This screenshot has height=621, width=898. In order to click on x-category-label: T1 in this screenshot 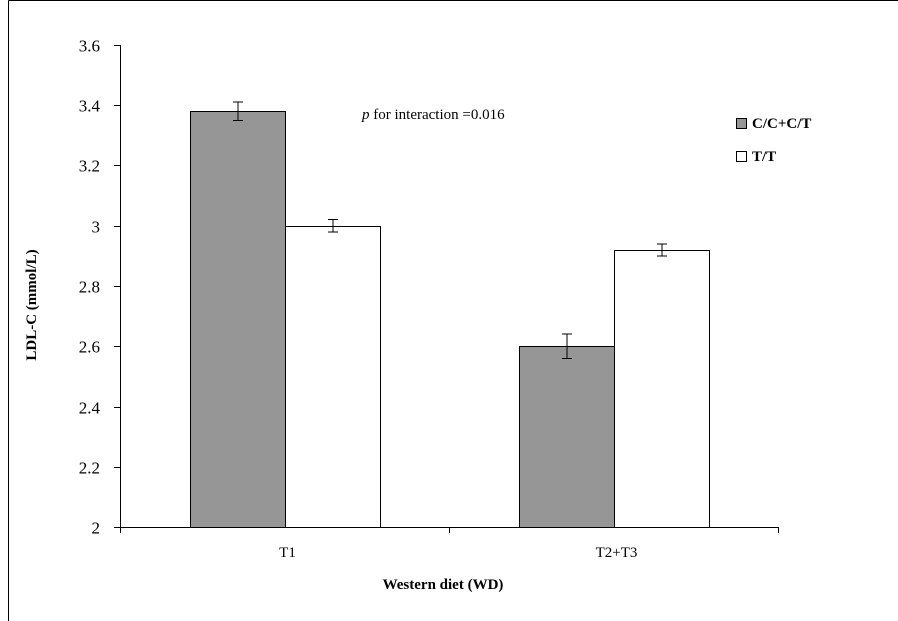, I will do `click(287, 553)`.